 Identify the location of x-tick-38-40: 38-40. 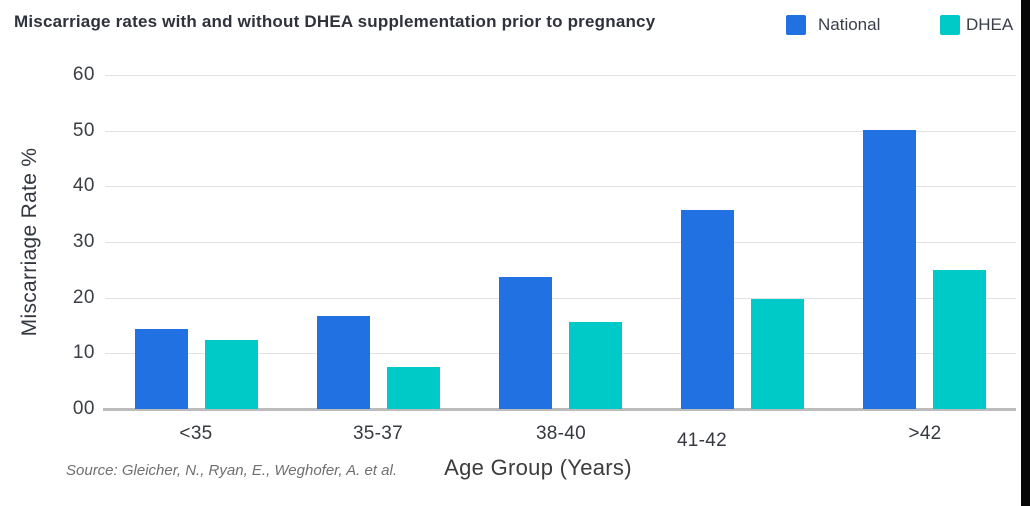
(561, 433).